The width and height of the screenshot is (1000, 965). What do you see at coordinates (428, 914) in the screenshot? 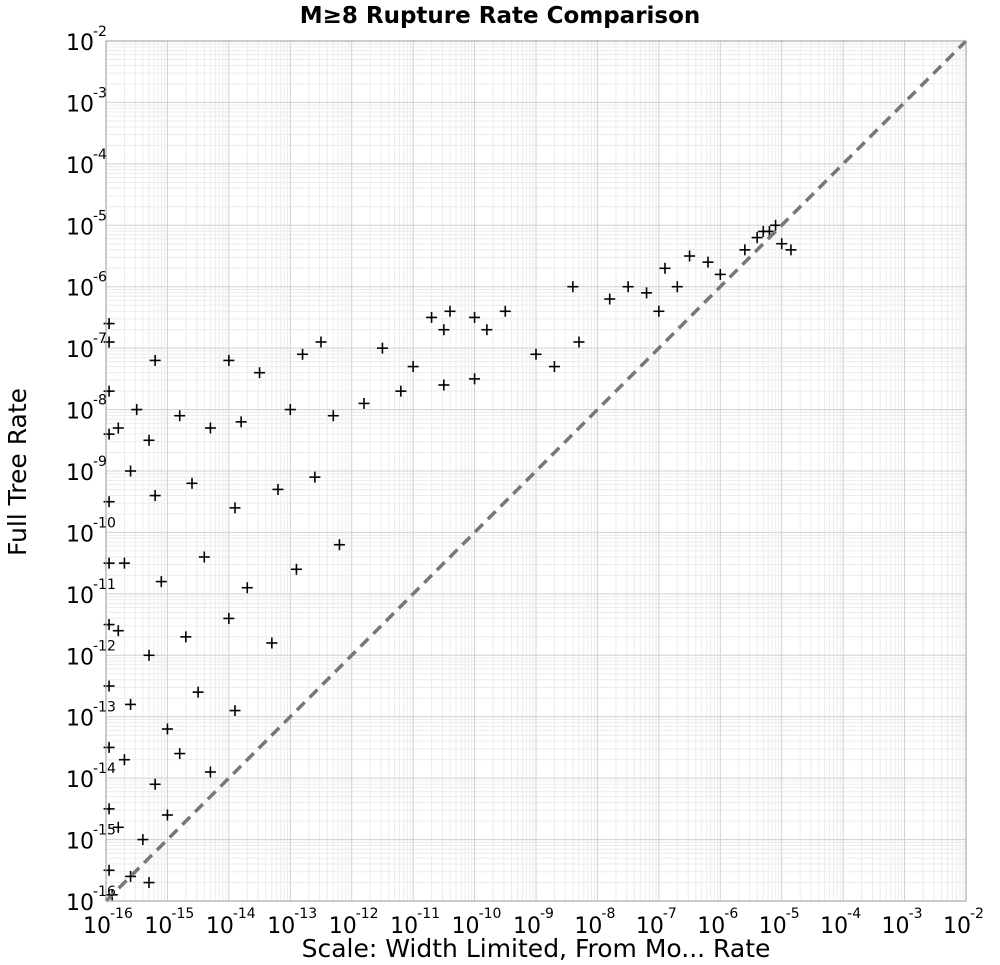
I see `x-tick-exponent: -11` at bounding box center [428, 914].